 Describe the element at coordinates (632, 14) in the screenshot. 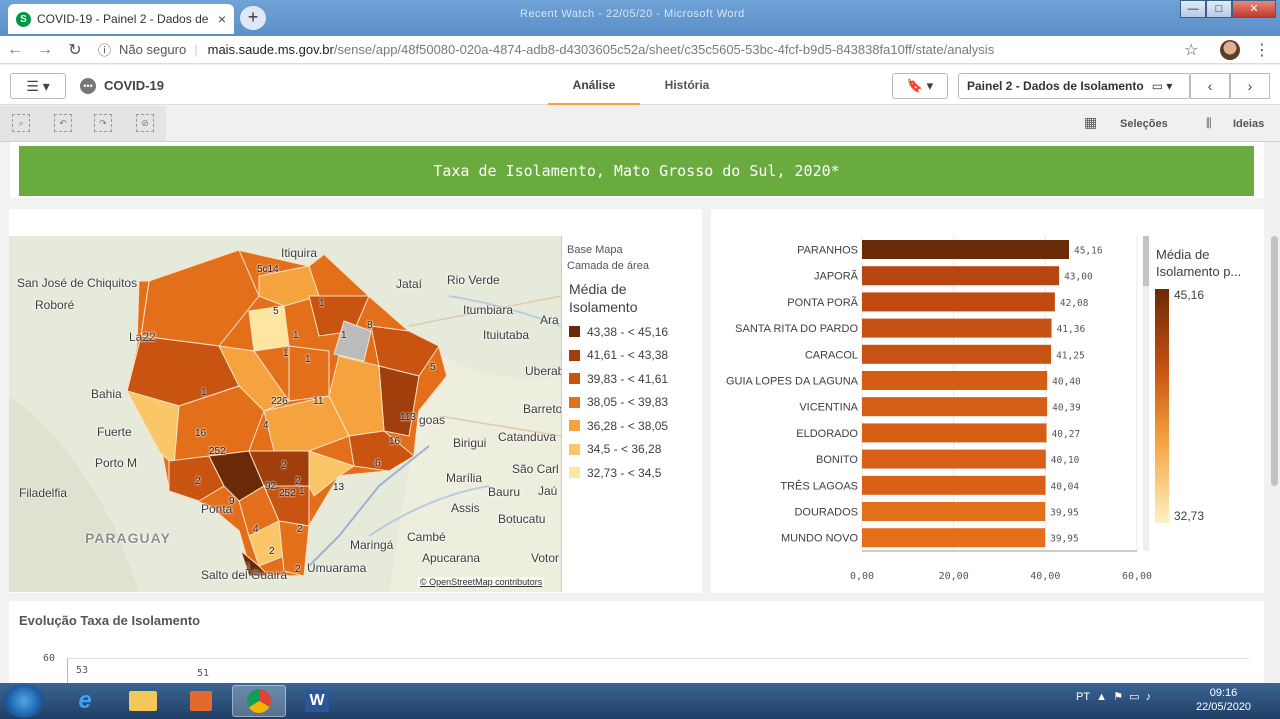

I see `window-title: Recent Watch - 22/05/20 - Microsoft Word` at that location.